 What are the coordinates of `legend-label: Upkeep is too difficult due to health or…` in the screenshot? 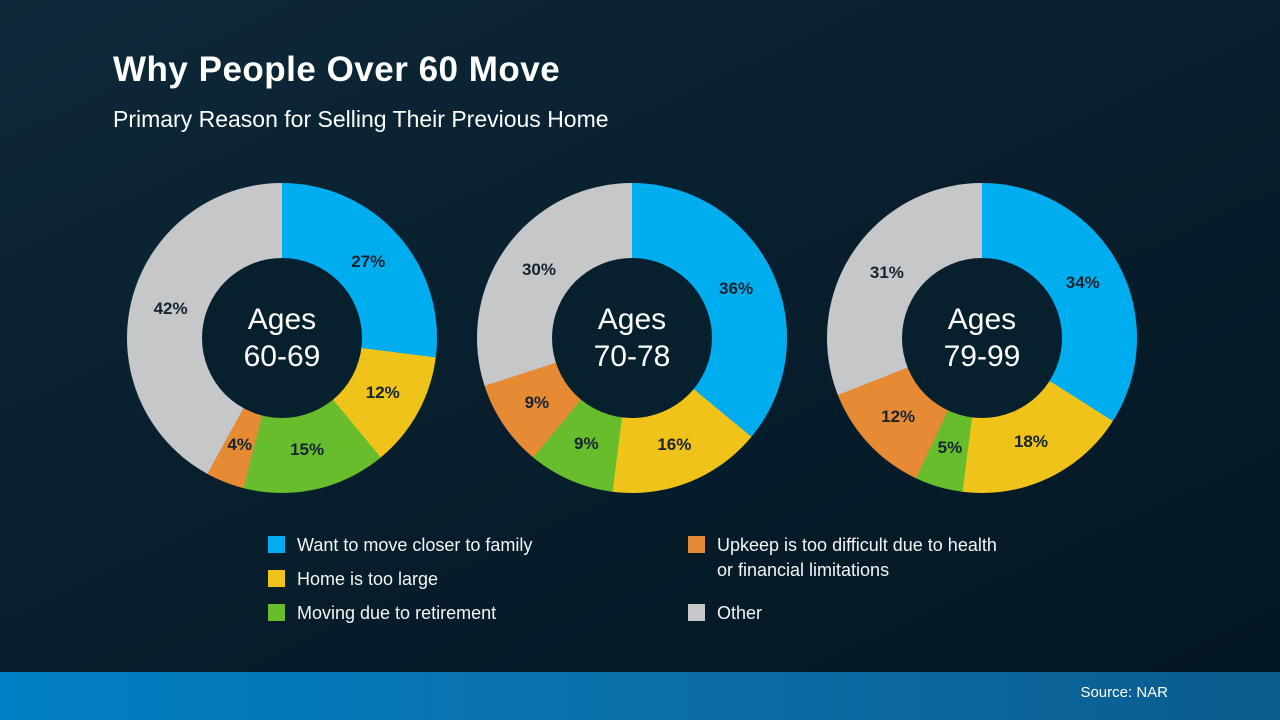 It's located at (857, 558).